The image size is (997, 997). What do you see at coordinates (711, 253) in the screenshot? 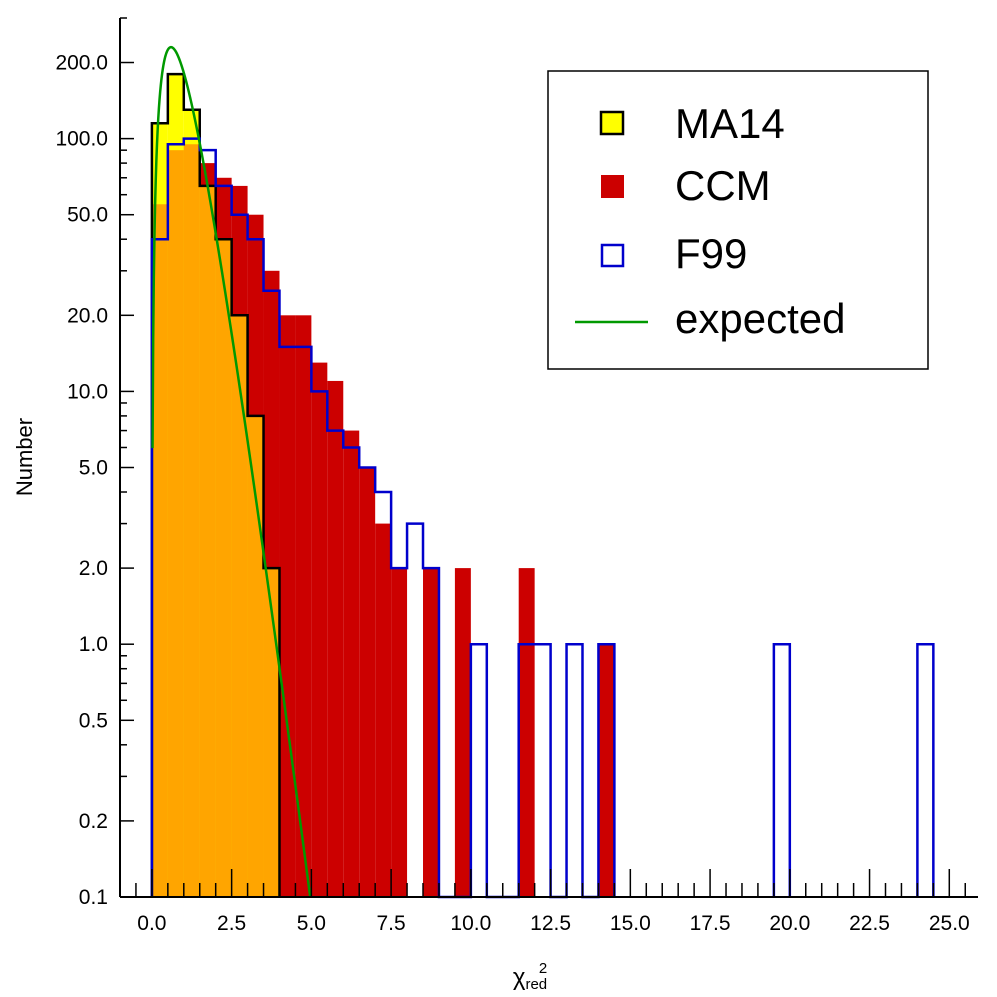
I see `legend-label-f99: F99` at bounding box center [711, 253].